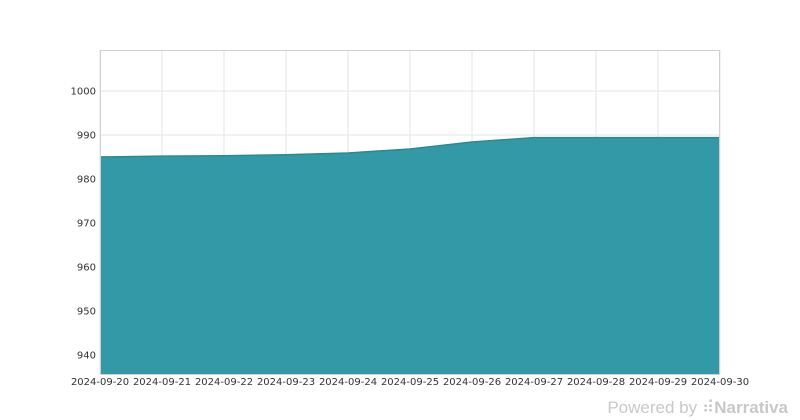 The width and height of the screenshot is (800, 420). What do you see at coordinates (534, 382) in the screenshot?
I see `x-tick-label: 2024-09-27` at bounding box center [534, 382].